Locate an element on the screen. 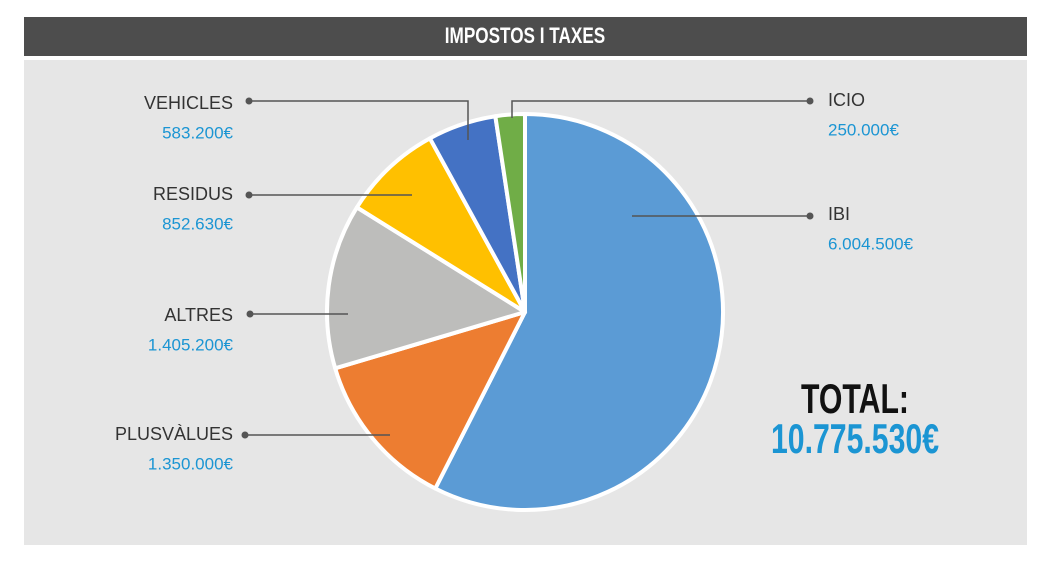 The image size is (1051, 567). slice-value: 1.405.200€ is located at coordinates (191, 344).